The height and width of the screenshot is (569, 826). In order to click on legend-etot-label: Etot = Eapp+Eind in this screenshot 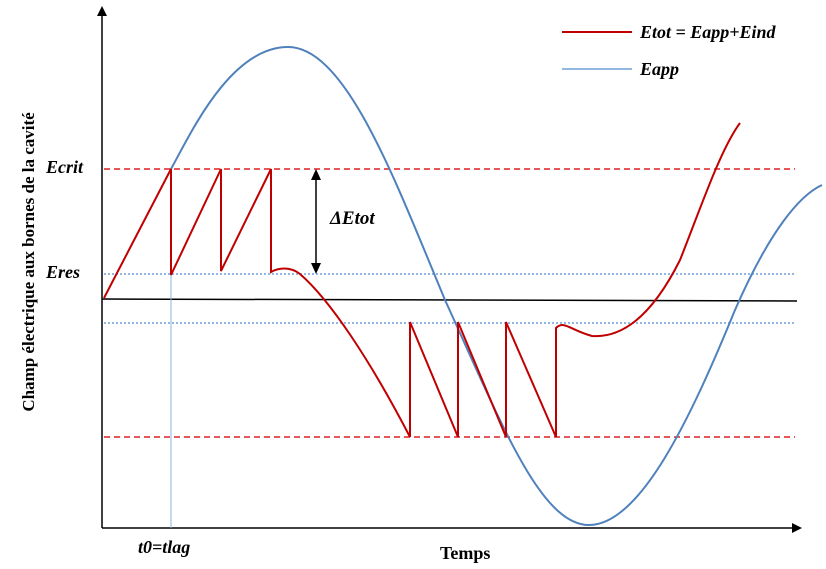, I will do `click(708, 32)`.